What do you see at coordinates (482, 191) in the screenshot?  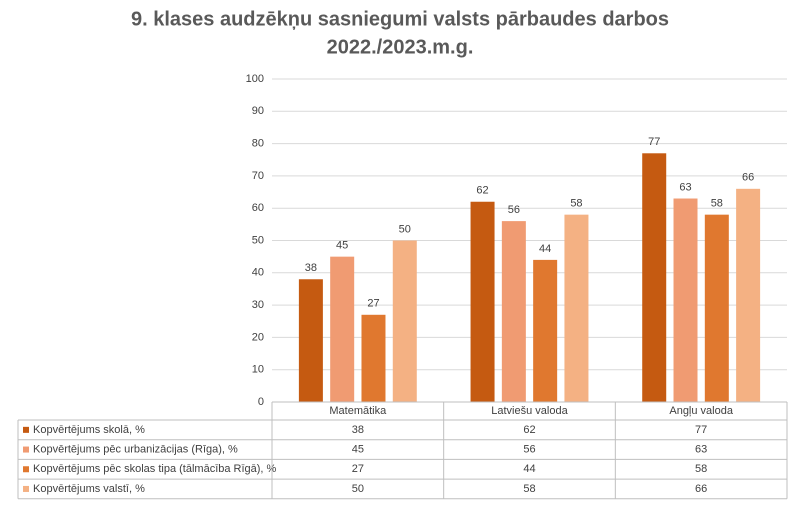 I see `data-label: 62` at bounding box center [482, 191].